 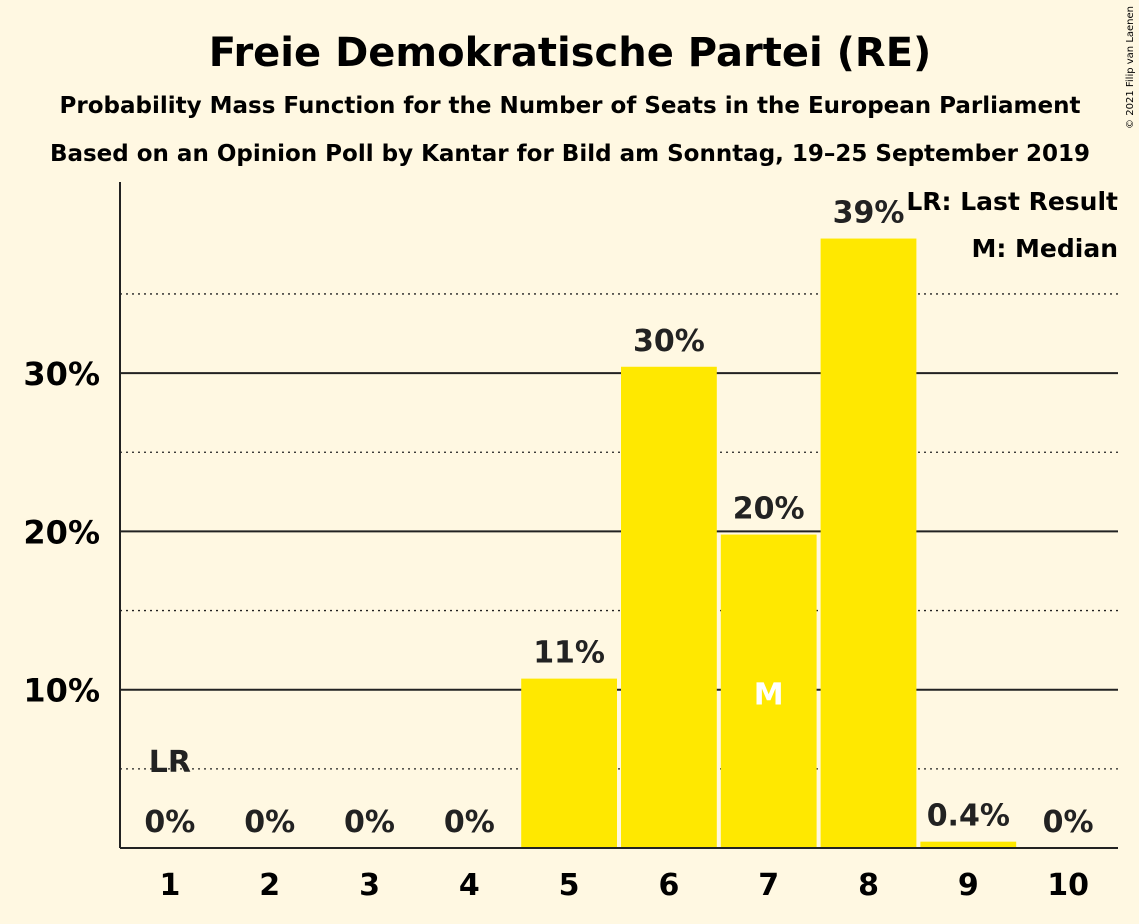 What do you see at coordinates (570, 53) in the screenshot?
I see `chart-title: Freie Demokratische Partei (RE)` at bounding box center [570, 53].